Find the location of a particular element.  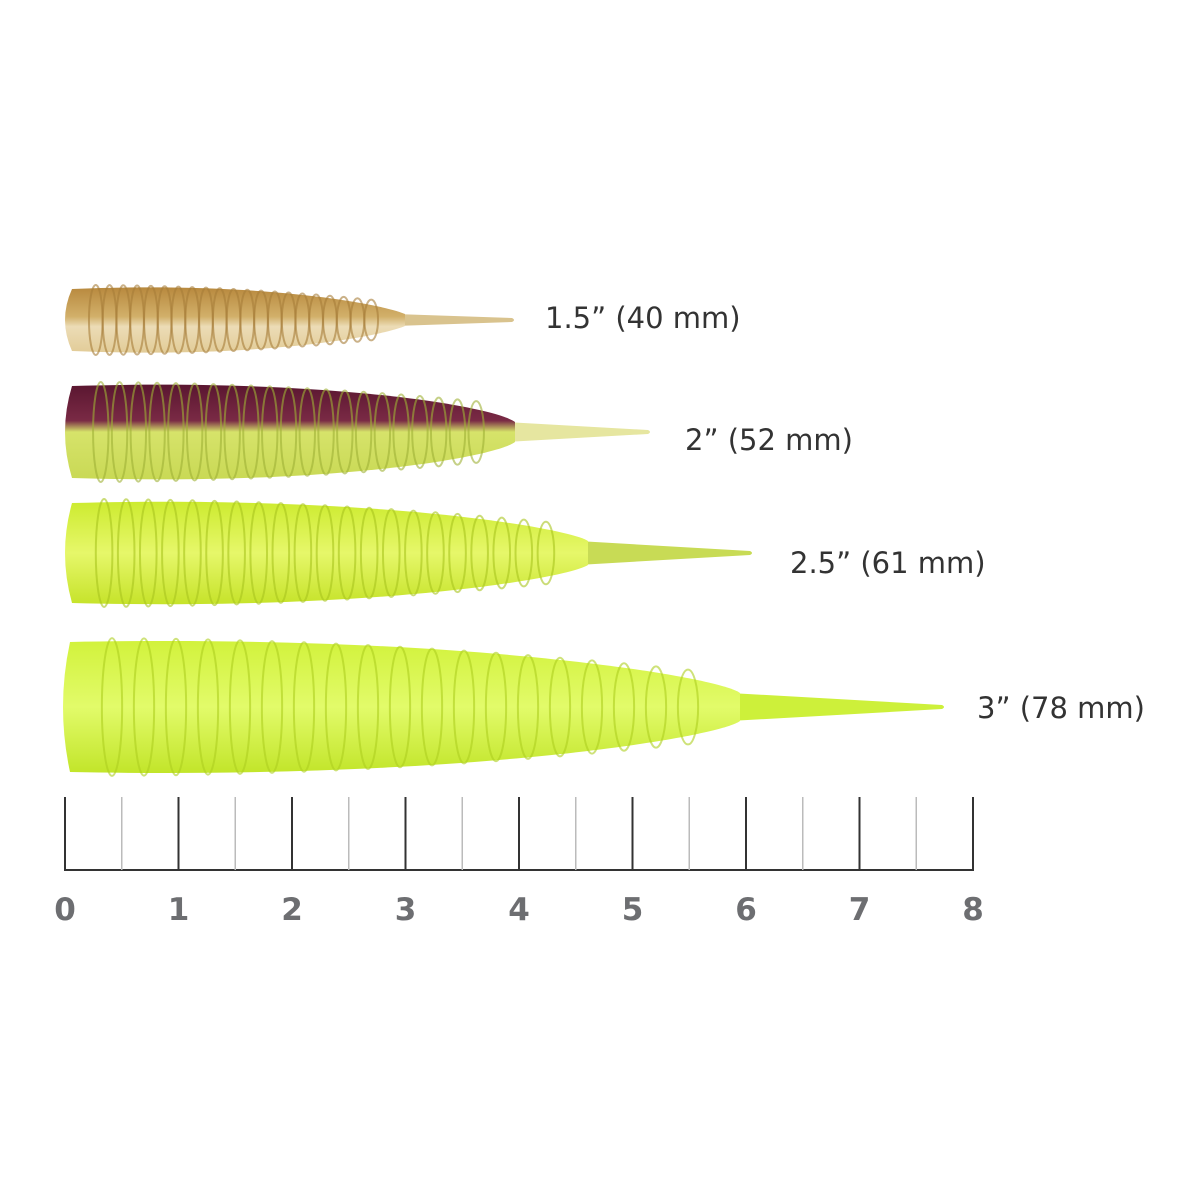

size-label: 2” (52 mm) is located at coordinates (769, 440).